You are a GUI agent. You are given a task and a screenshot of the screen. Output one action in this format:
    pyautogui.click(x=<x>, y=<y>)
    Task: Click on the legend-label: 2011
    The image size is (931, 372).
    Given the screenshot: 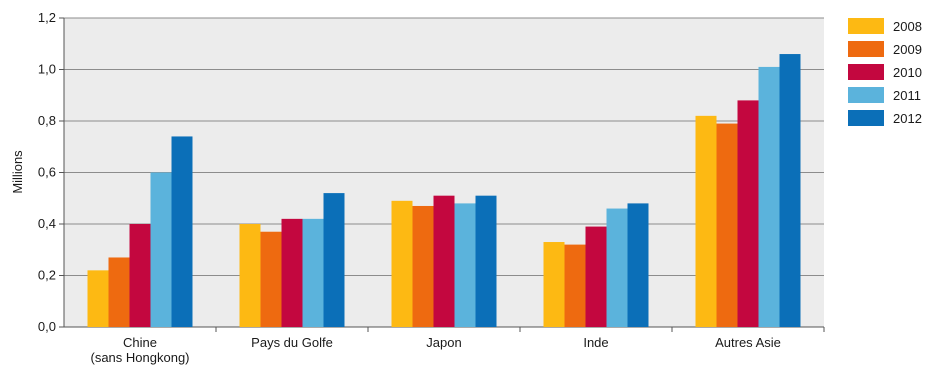 What is the action you would take?
    pyautogui.click(x=907, y=95)
    